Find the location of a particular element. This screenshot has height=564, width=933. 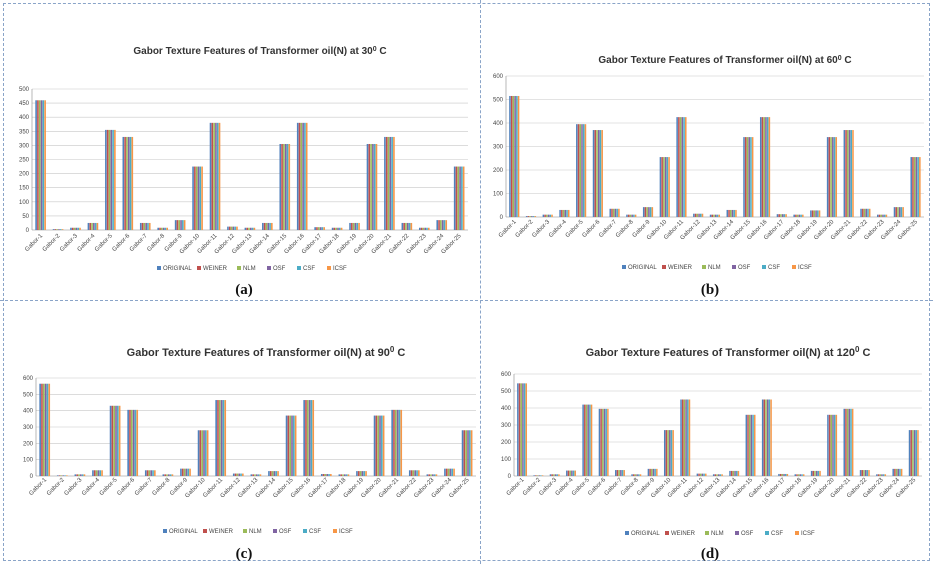

legend-label: OSF is located at coordinates (279, 269).